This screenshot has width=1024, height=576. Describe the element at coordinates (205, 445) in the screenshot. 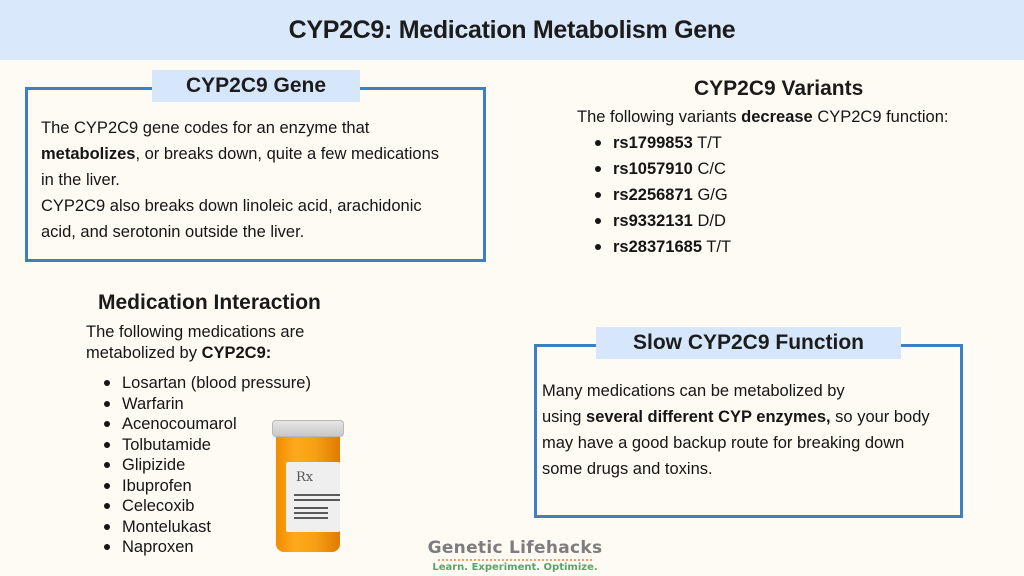

I see `medication-item: Tolbutamide` at that location.